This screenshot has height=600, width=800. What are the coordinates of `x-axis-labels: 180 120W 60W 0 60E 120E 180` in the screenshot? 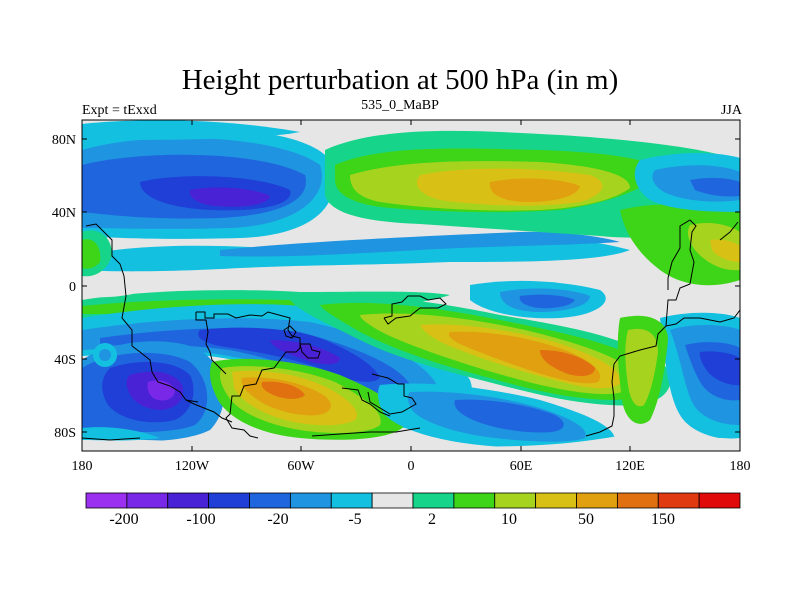 It's located at (411, 466).